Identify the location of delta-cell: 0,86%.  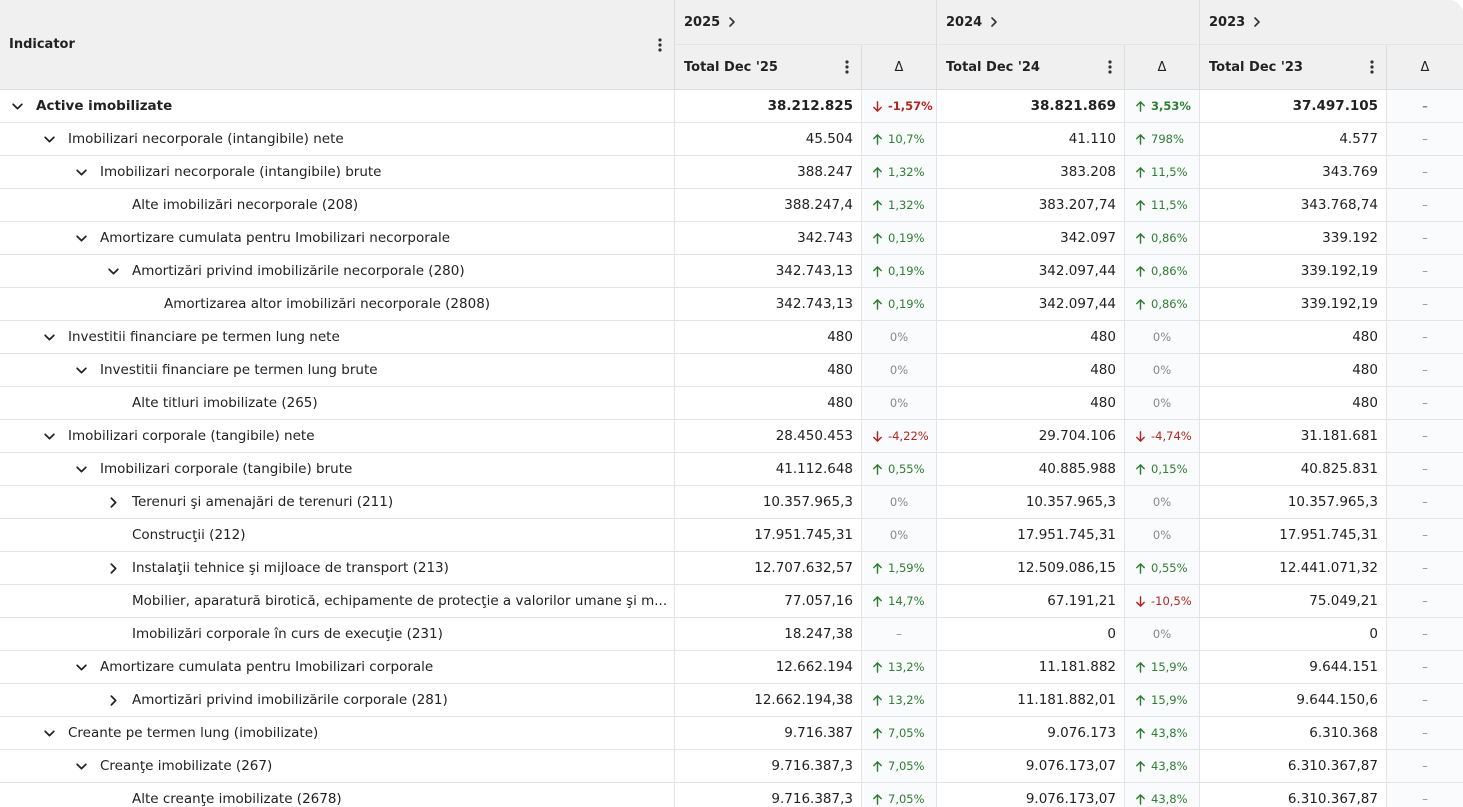
(1161, 304).